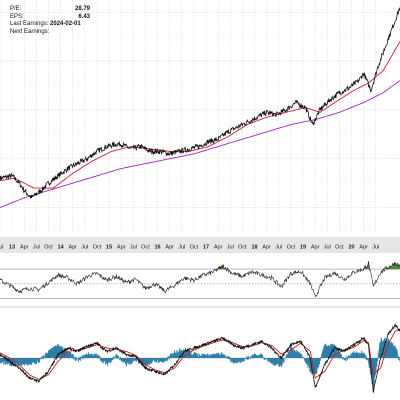 The height and width of the screenshot is (400, 400). I want to click on last-earnings-row: Last Earnings: 2024-02-01, so click(50, 25).